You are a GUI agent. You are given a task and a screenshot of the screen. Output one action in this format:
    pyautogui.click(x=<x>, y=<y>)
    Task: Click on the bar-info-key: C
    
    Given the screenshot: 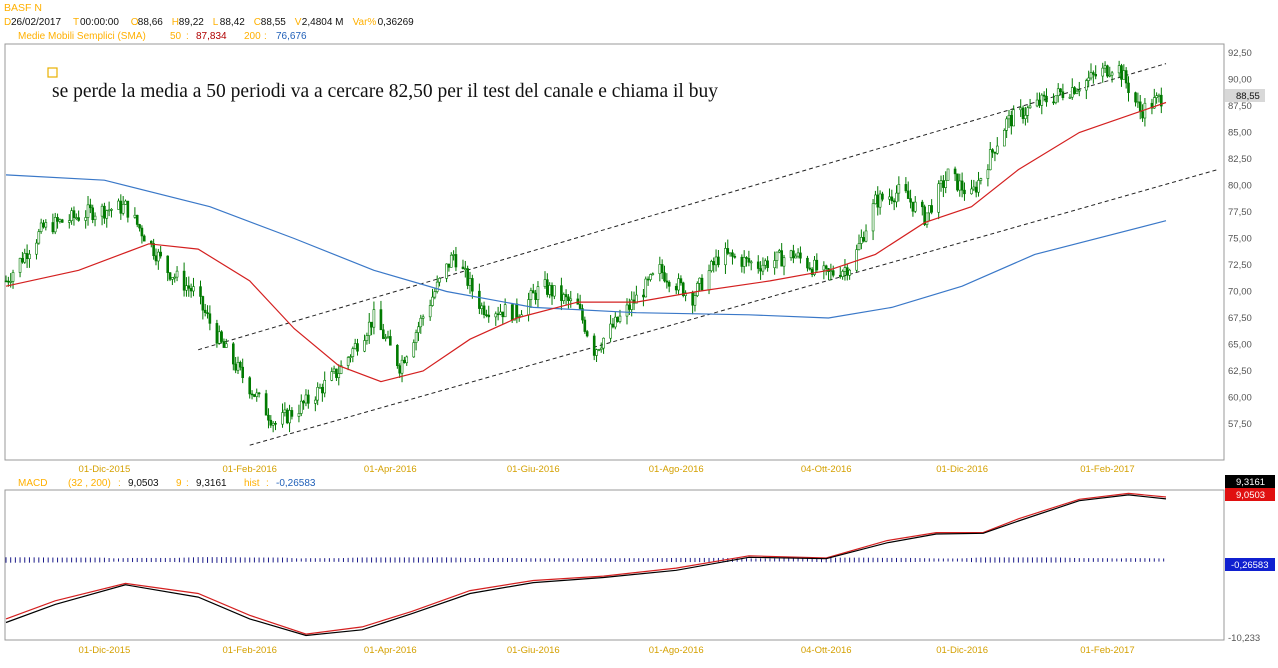 What is the action you would take?
    pyautogui.click(x=257, y=22)
    